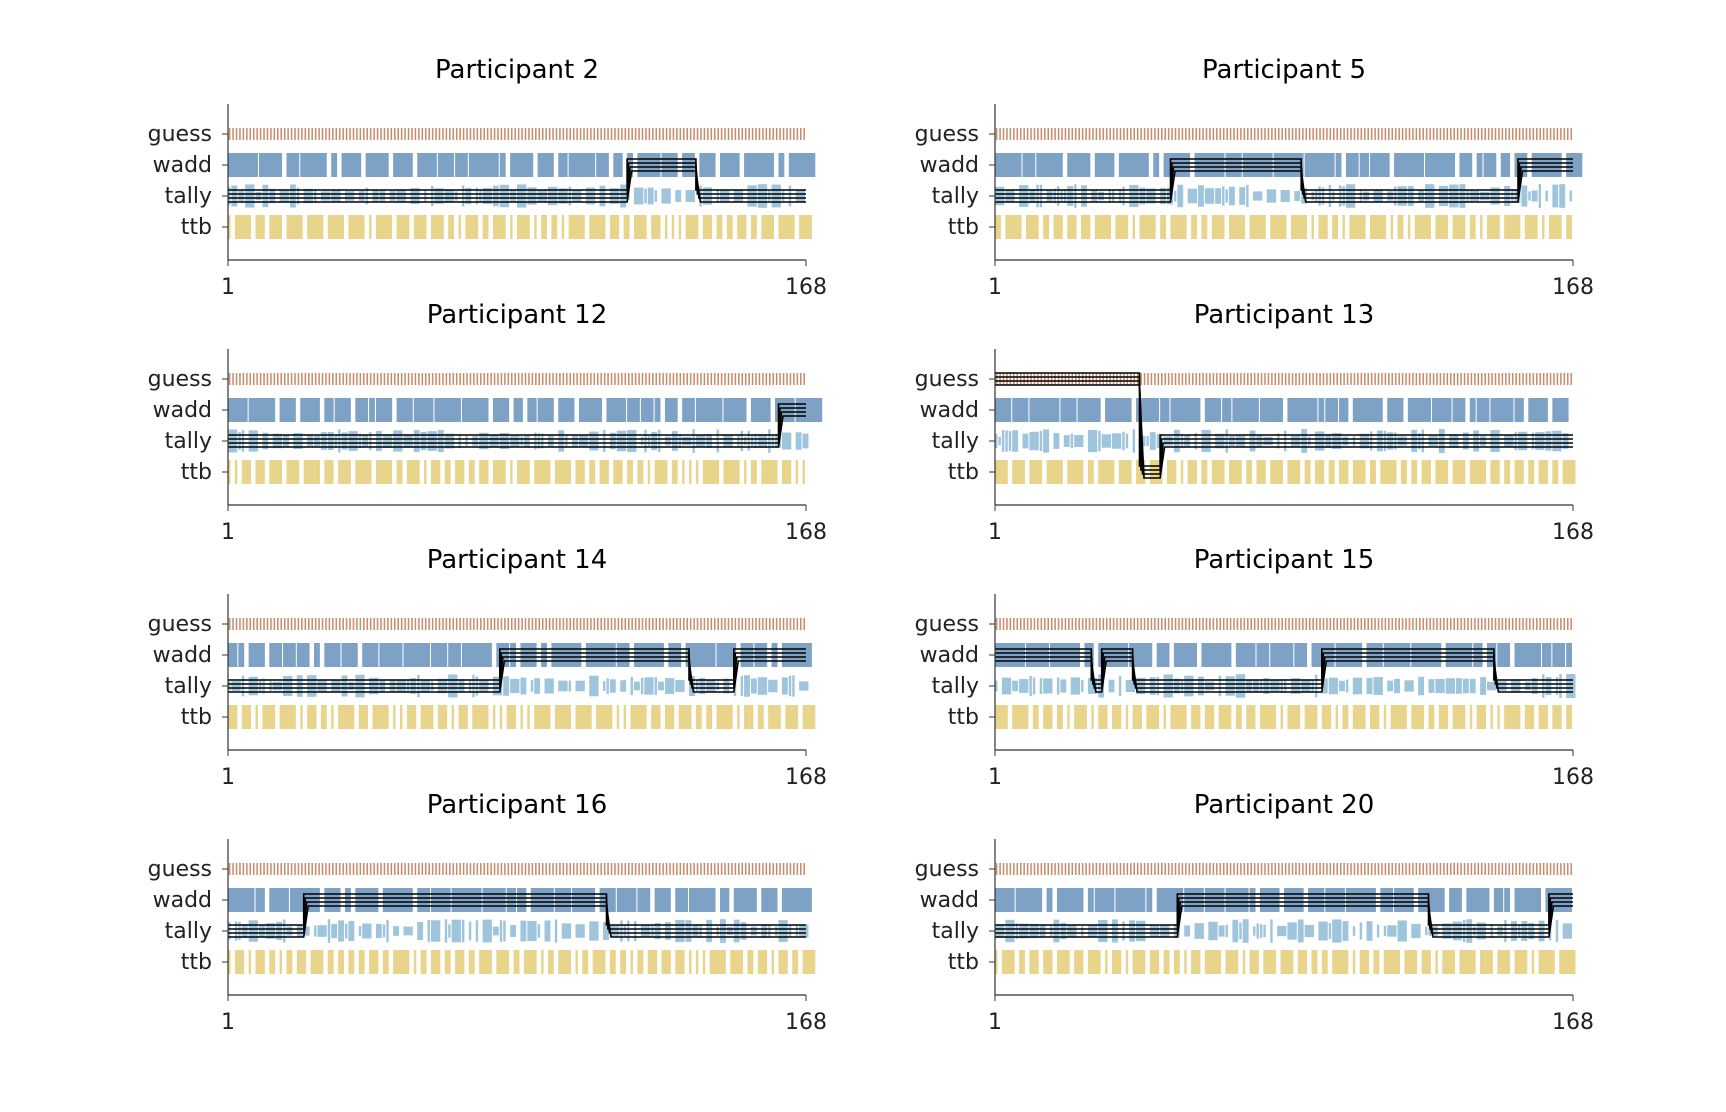  Describe the element at coordinates (520, 227) in the screenshot. I see `lane-ttb` at that location.